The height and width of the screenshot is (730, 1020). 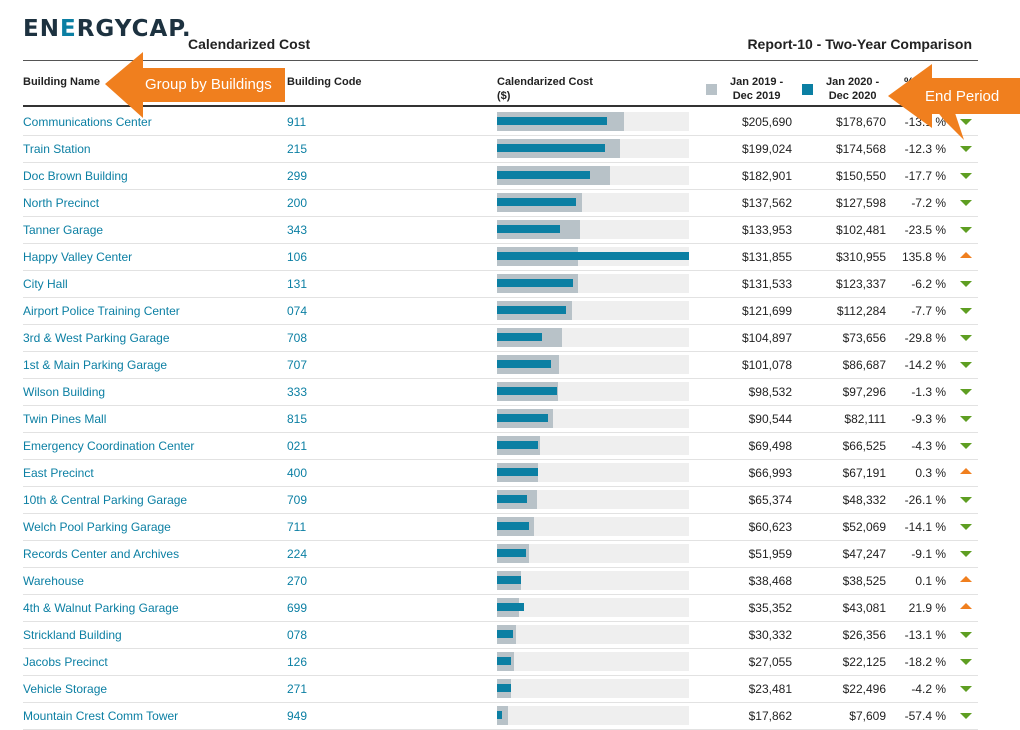 I want to click on building-code-link: 200, so click(x=297, y=203).